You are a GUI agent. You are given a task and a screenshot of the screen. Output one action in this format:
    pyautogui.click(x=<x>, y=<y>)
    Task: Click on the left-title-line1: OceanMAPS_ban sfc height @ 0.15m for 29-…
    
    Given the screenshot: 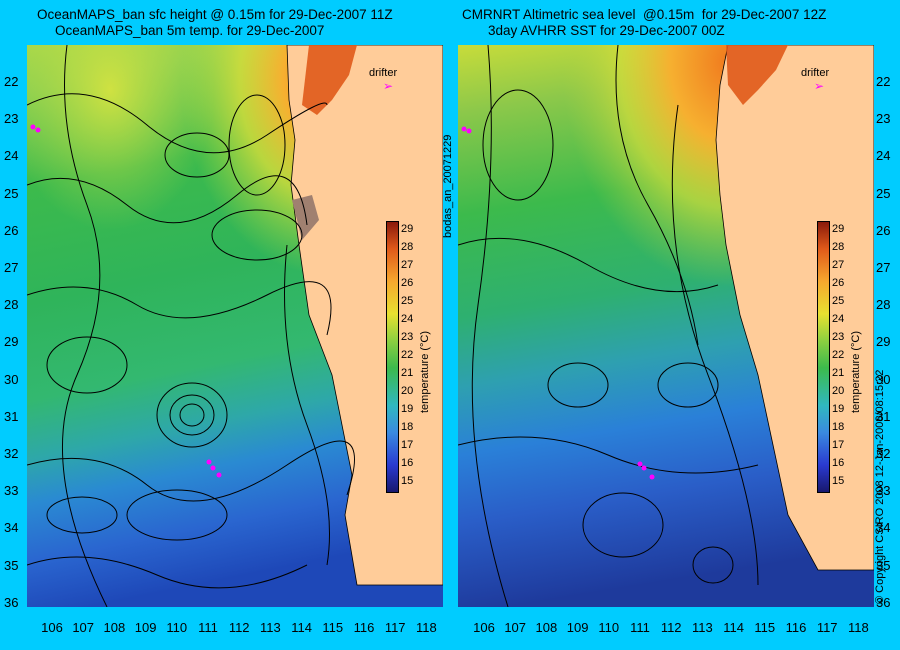 What is the action you would take?
    pyautogui.click(x=215, y=14)
    